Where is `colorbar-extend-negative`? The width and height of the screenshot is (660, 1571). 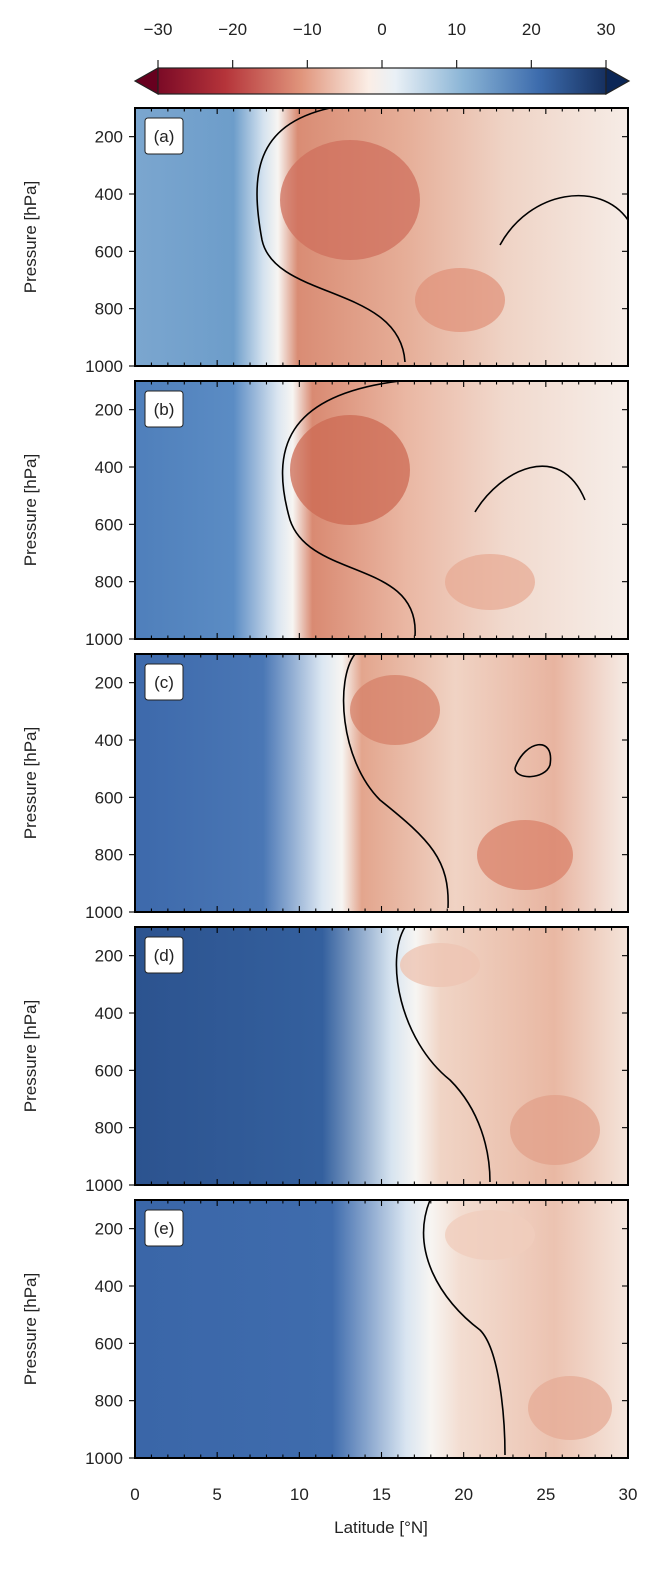
colorbar-extend-negative is located at coordinates (146, 81).